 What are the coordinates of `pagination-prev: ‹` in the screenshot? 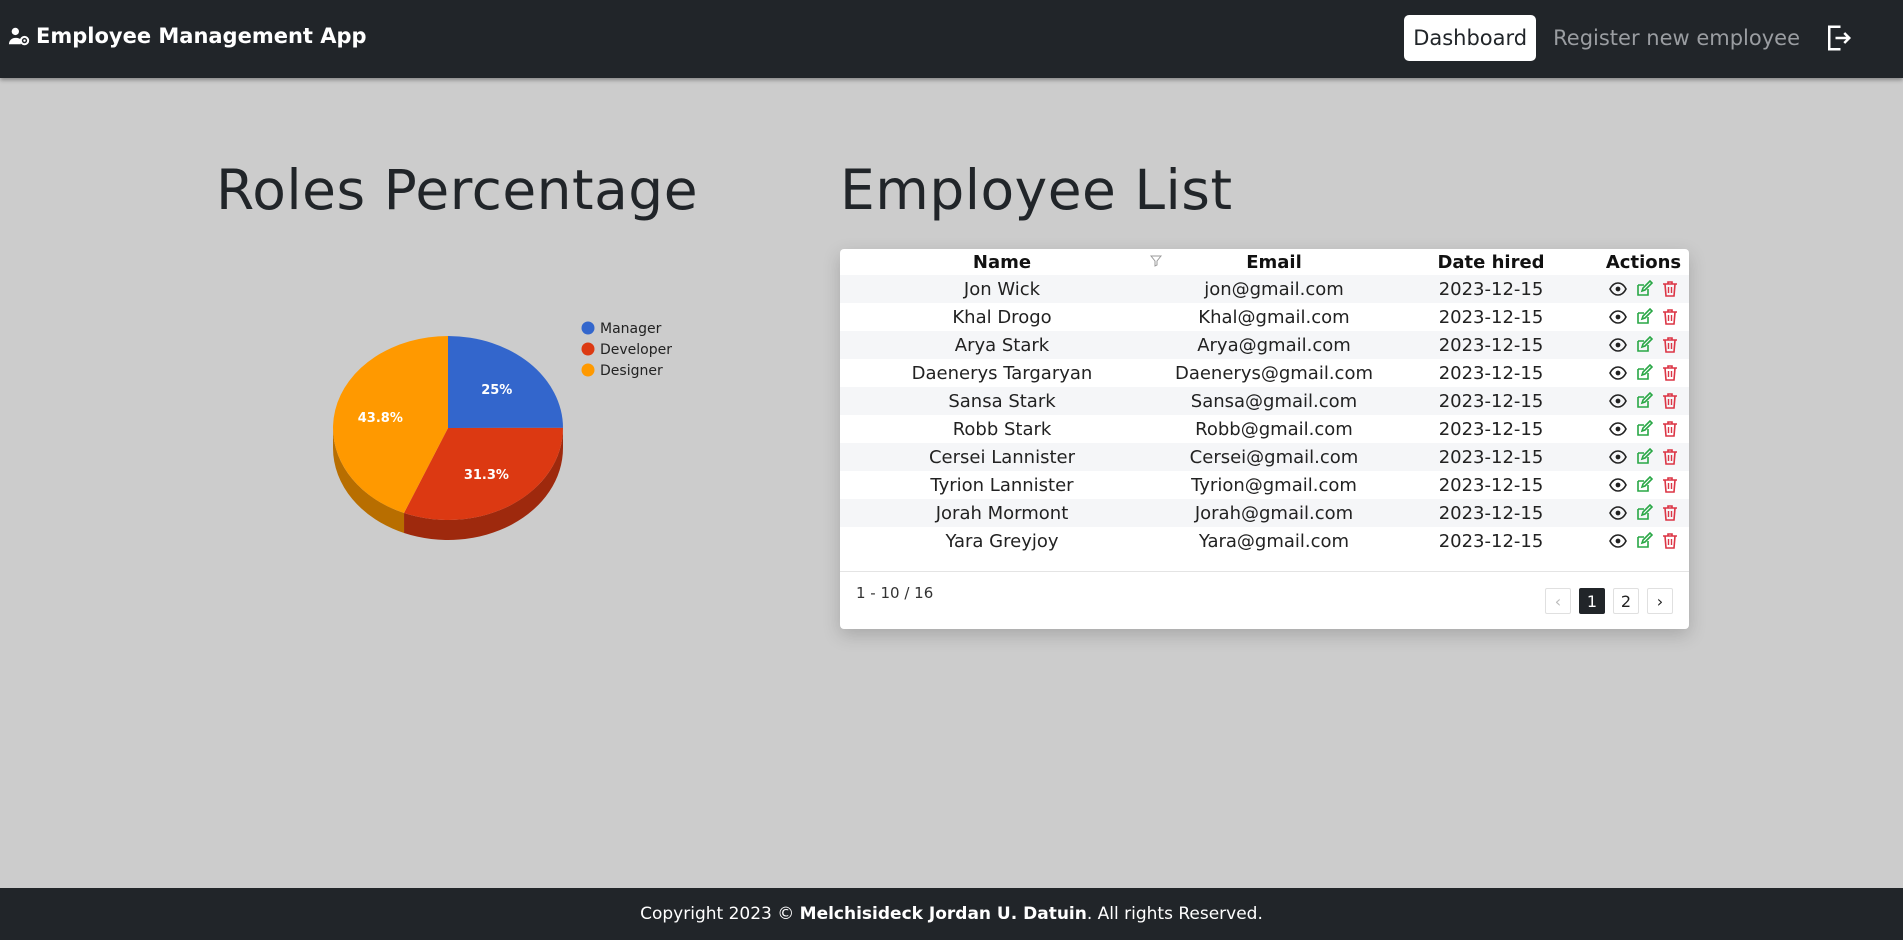 It's located at (1558, 601).